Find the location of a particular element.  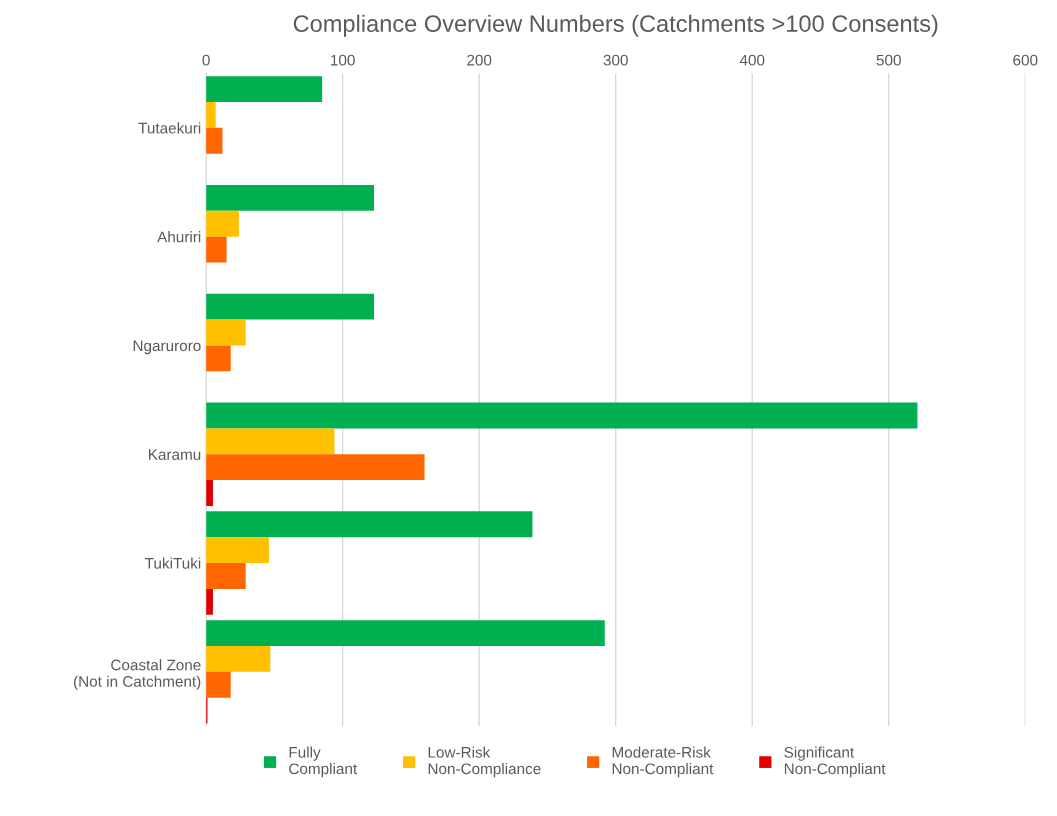

y-tick-label: Coastal Zone (Not in Catchment) is located at coordinates (137, 674).